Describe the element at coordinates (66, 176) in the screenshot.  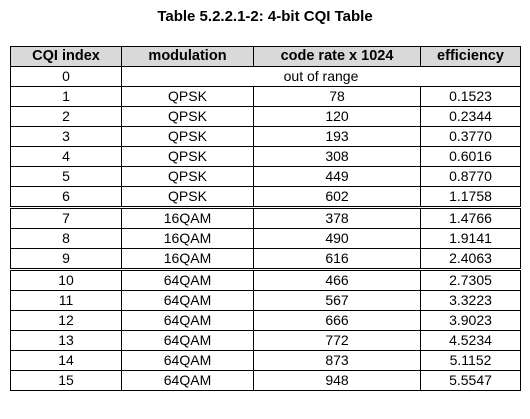
I see `cqi-index-cell: 5` at that location.